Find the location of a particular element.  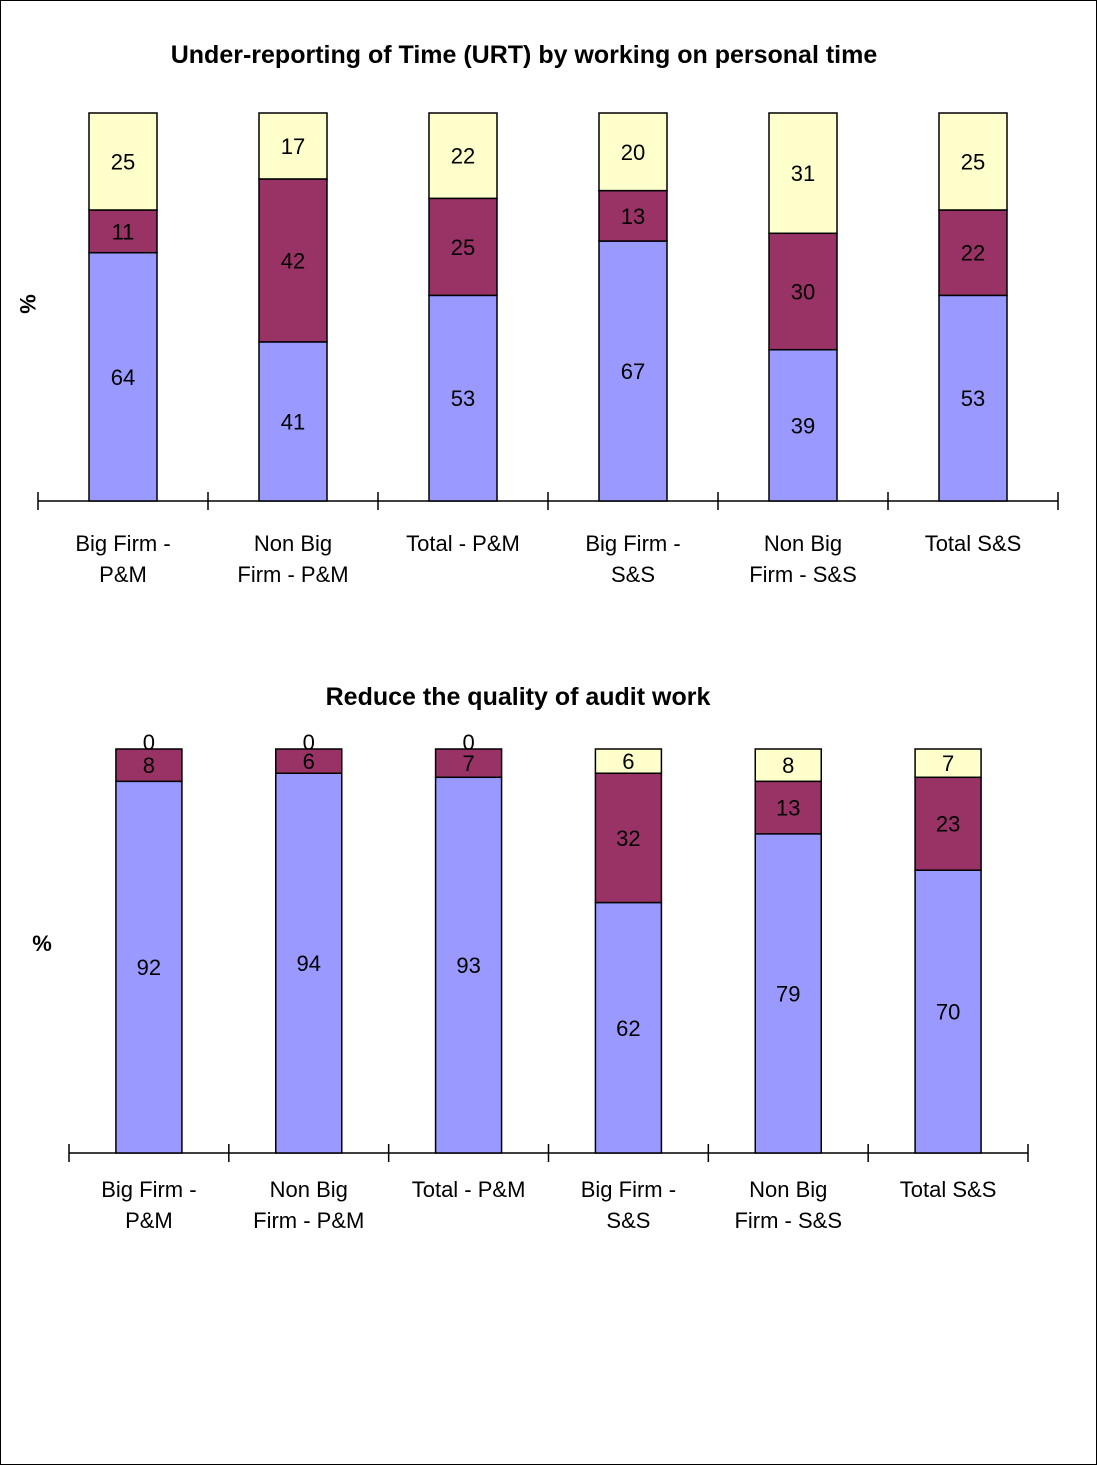

data-label: 11 is located at coordinates (123, 231).